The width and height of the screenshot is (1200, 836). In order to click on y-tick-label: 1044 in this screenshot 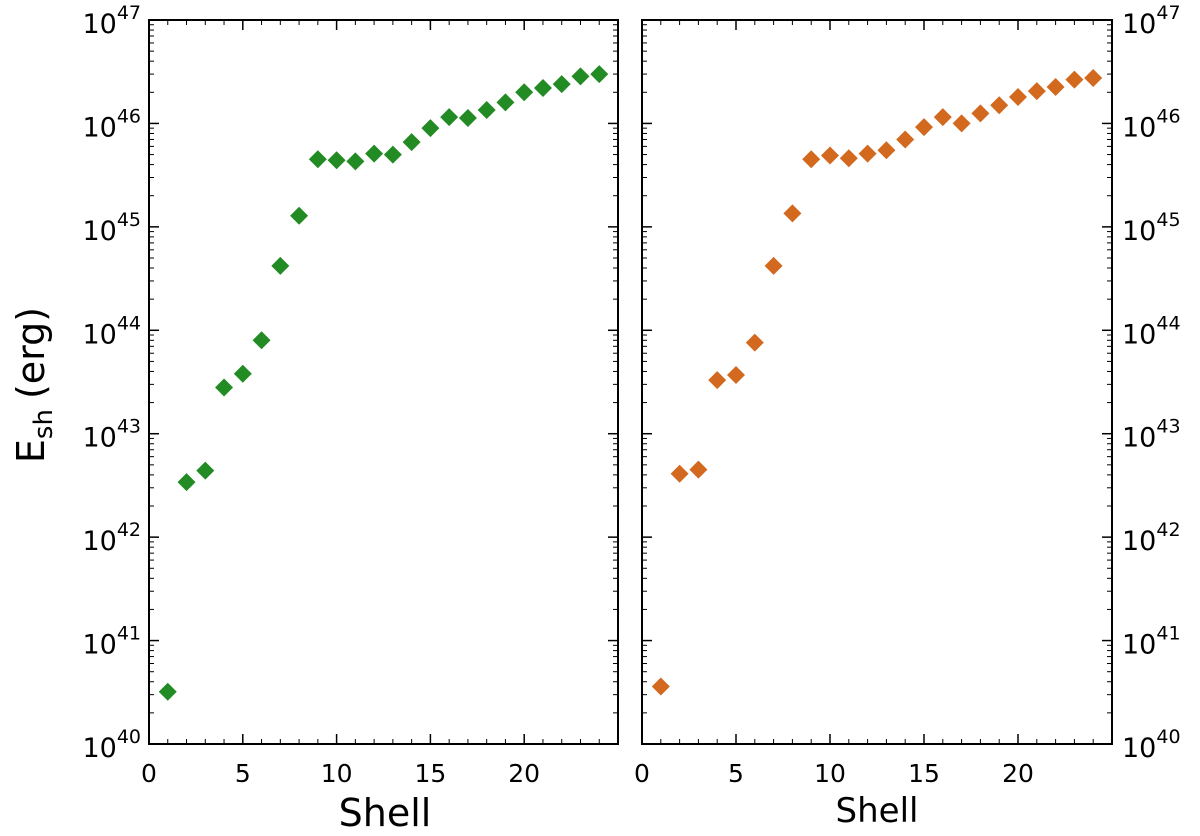, I will do `click(1151, 331)`.